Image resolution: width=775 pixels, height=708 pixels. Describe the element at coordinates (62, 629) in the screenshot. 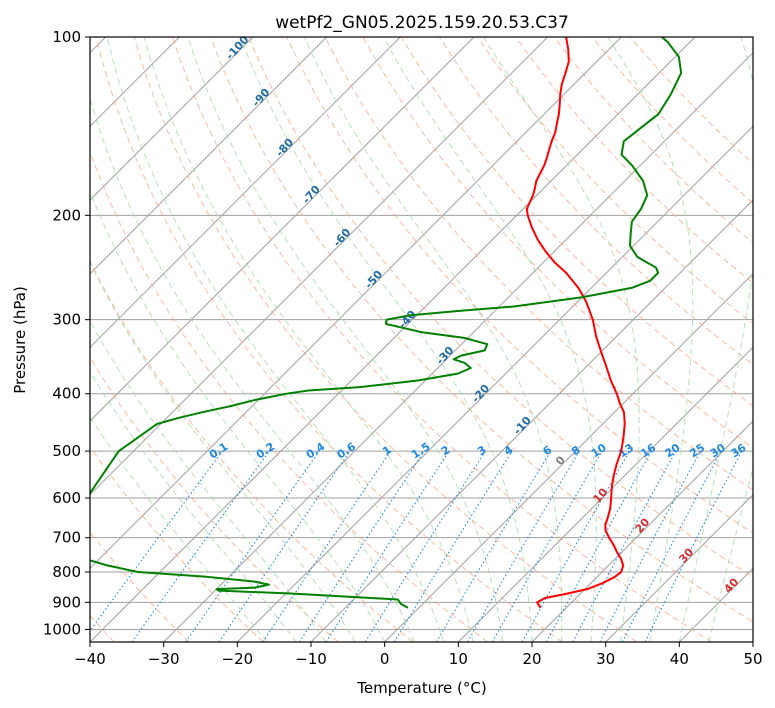

I see `y-tick-label: 1000` at that location.